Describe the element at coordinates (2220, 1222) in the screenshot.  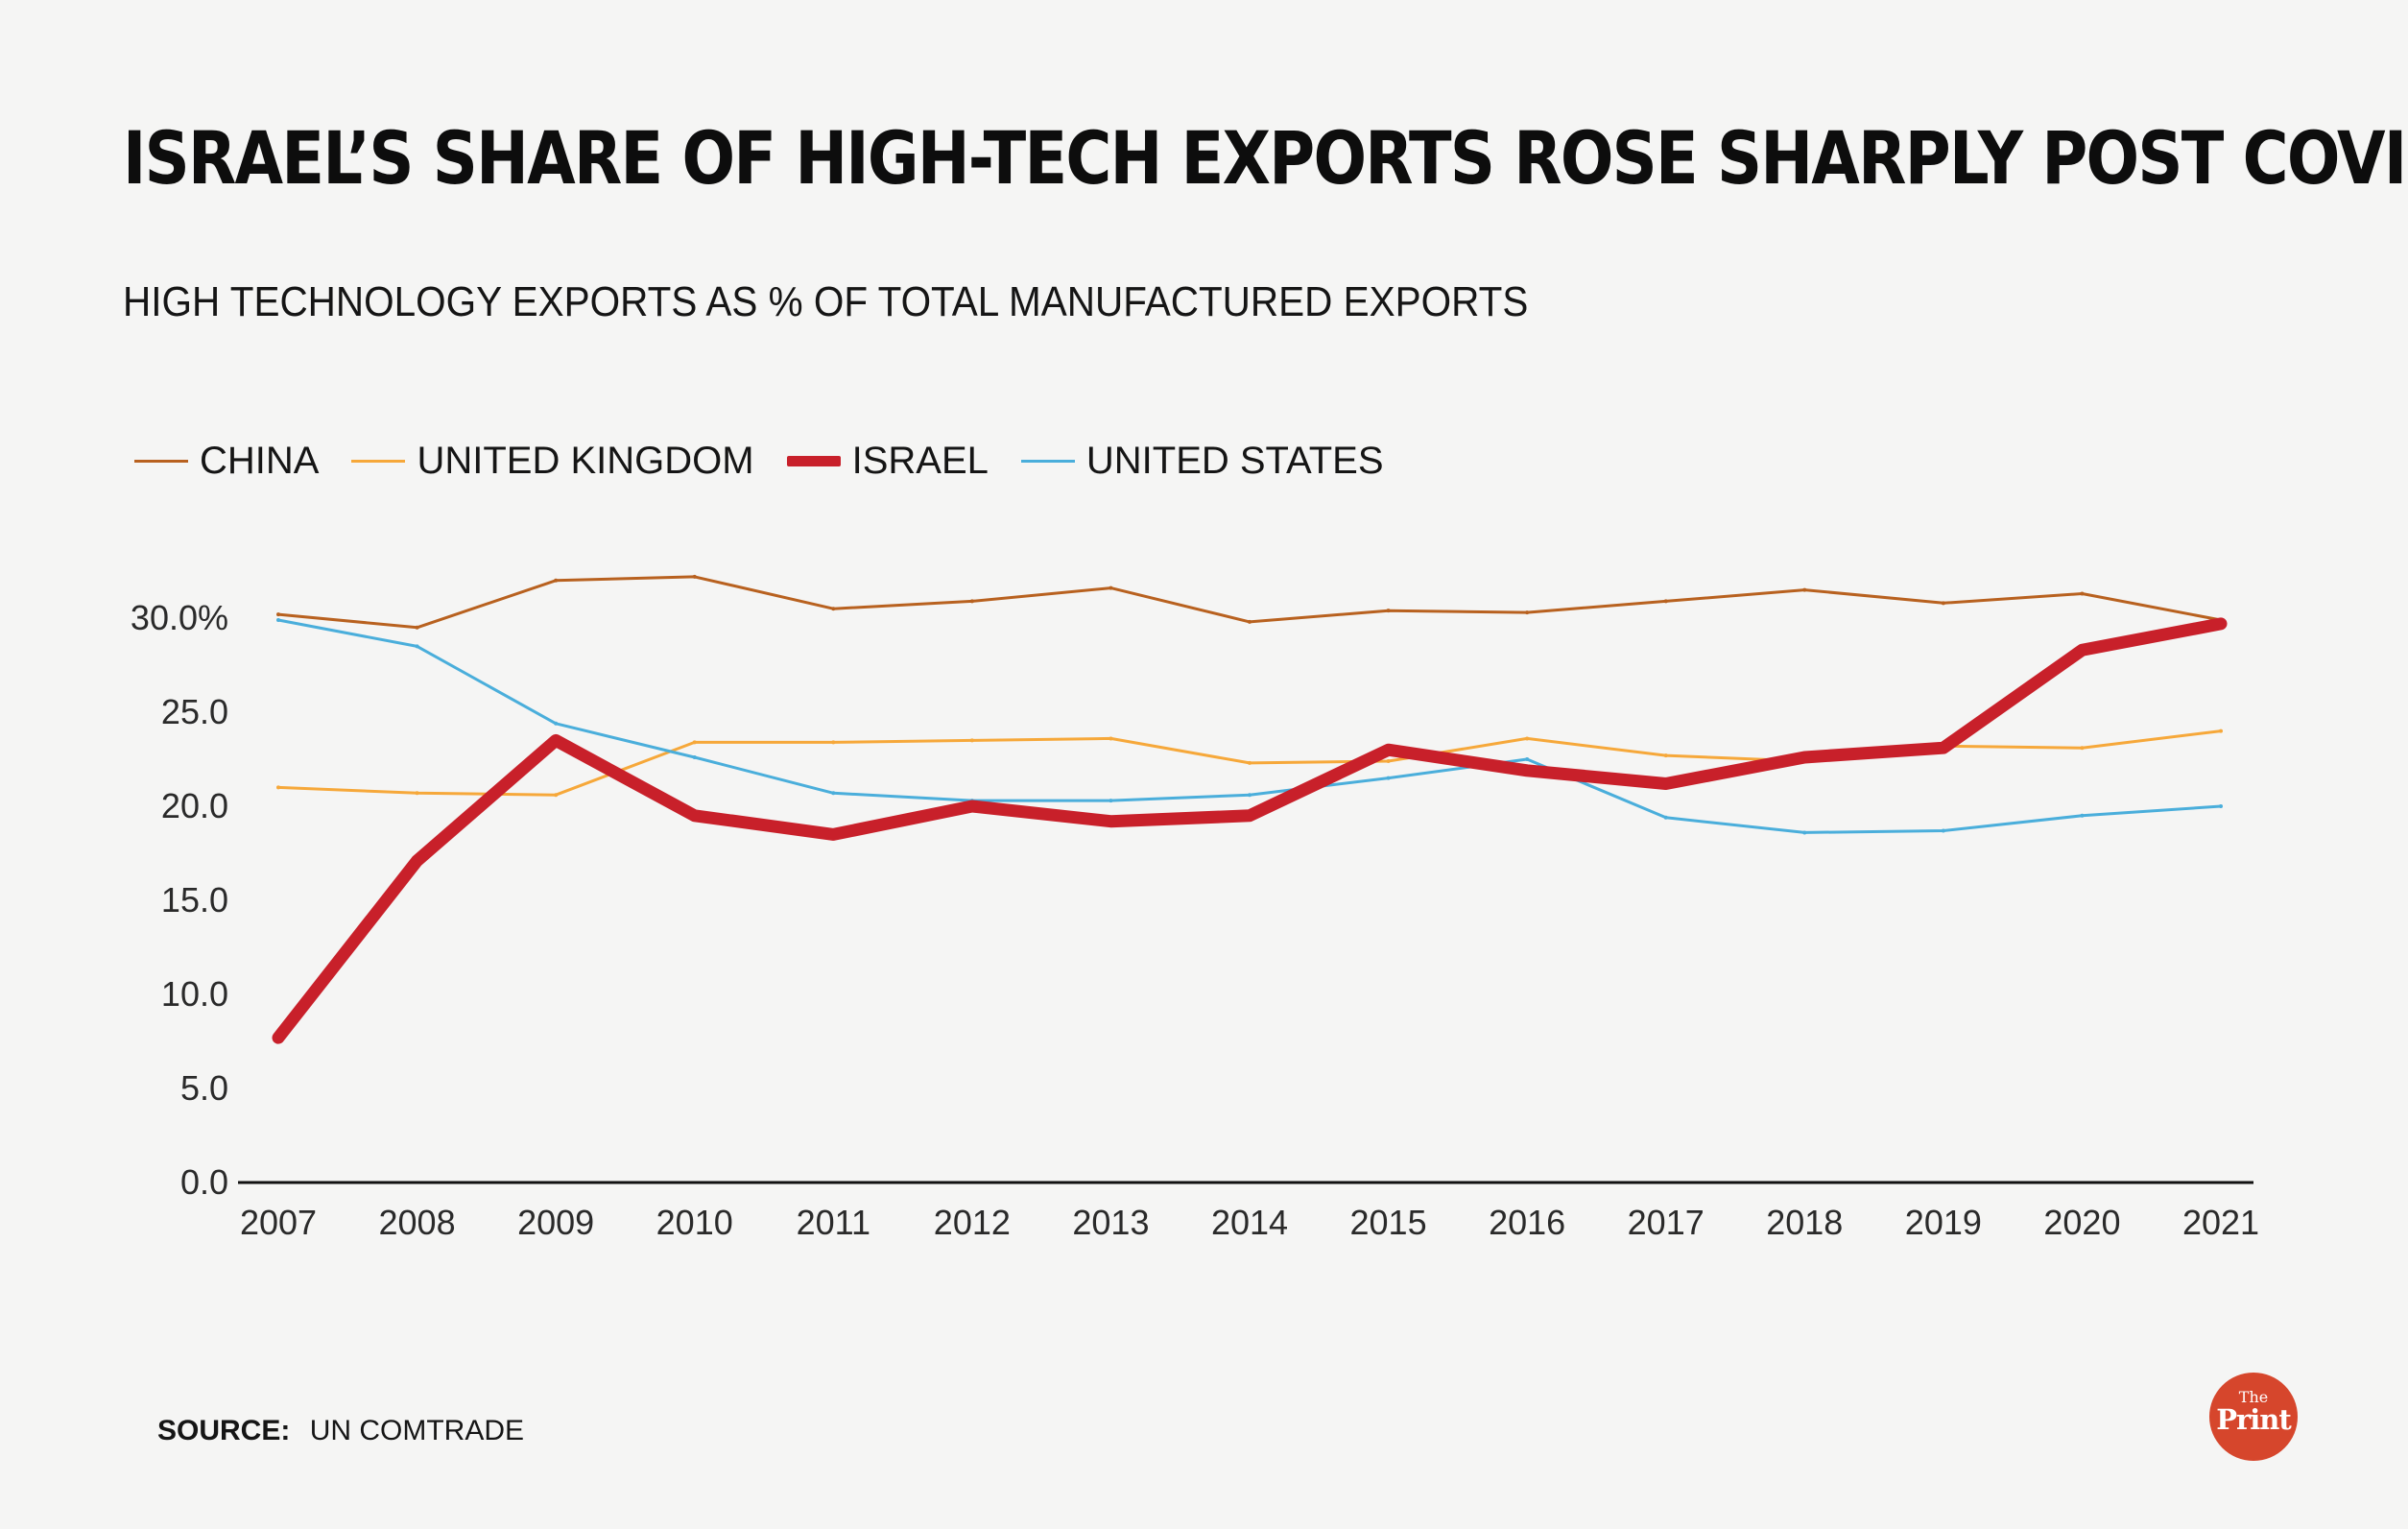
I see `x-tick-label: 2021` at that location.